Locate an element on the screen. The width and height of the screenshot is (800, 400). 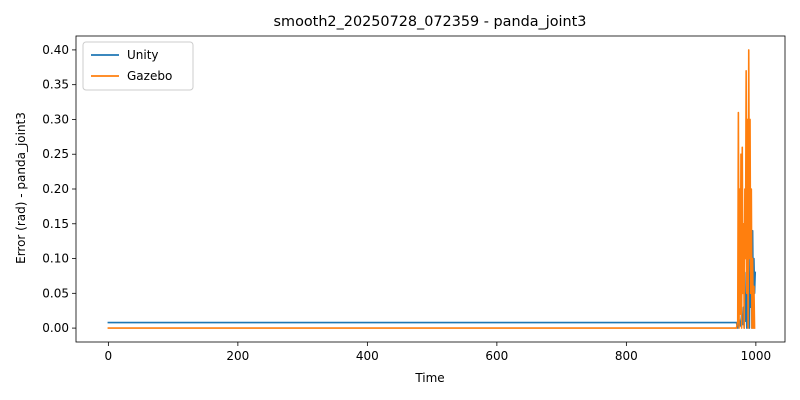
chart-title: smooth2_20250728_072359 - panda_joint3 is located at coordinates (430, 22).